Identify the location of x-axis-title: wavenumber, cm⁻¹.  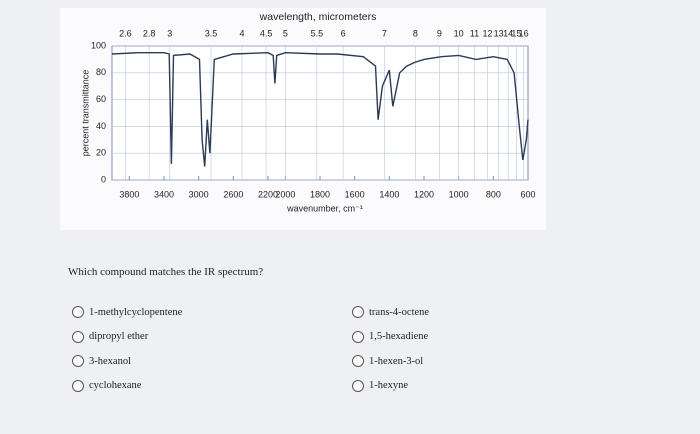
(324, 208).